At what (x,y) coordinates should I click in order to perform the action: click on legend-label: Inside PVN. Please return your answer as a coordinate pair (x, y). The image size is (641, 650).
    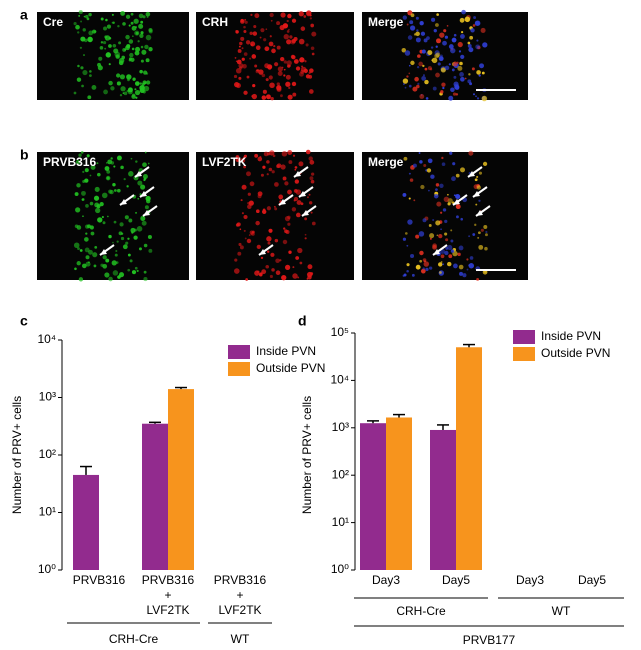
    Looking at the image, I should click on (571, 336).